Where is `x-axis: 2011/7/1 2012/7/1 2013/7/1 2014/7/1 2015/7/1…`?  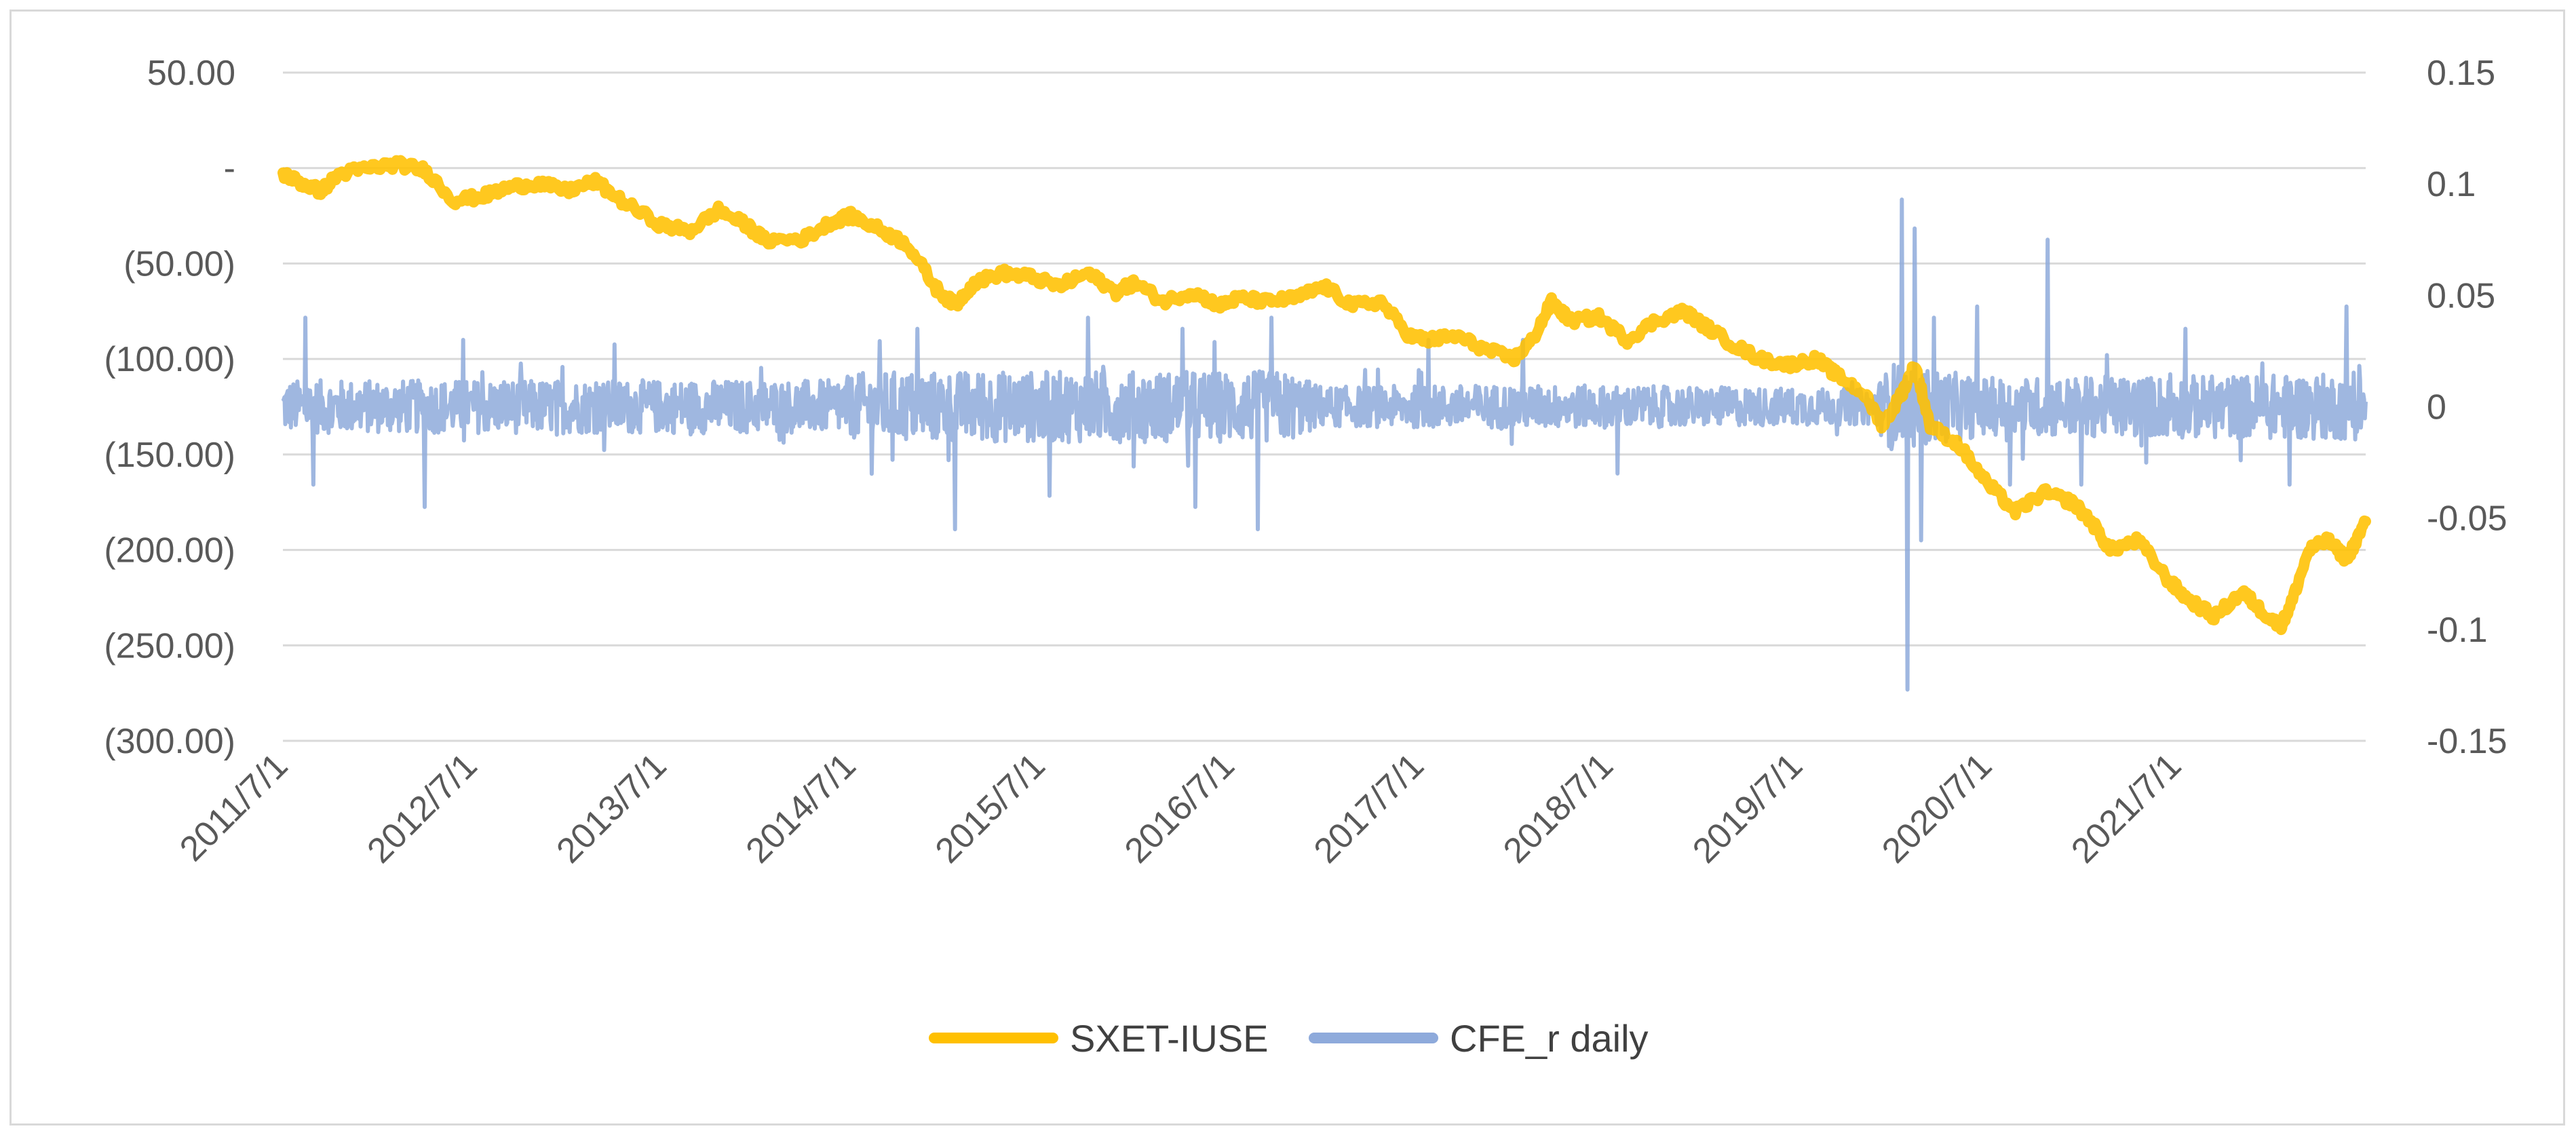
x-axis: 2011/7/1 2012/7/1 2013/7/1 2014/7/1 2015/7/1… is located at coordinates (1180, 808).